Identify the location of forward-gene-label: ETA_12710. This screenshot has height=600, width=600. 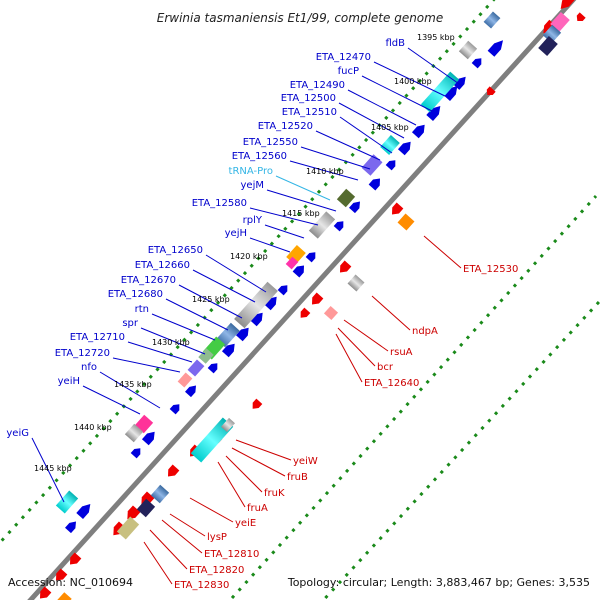
(97, 337).